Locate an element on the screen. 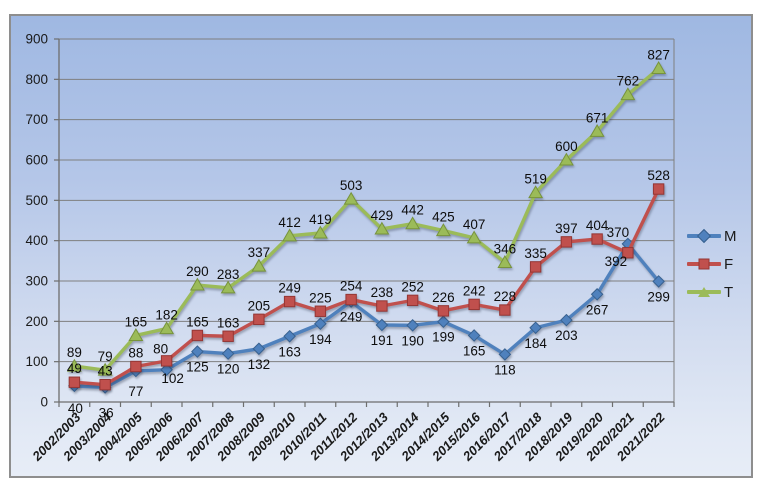  data-label-M-2021/2022: 299 is located at coordinates (658, 296).